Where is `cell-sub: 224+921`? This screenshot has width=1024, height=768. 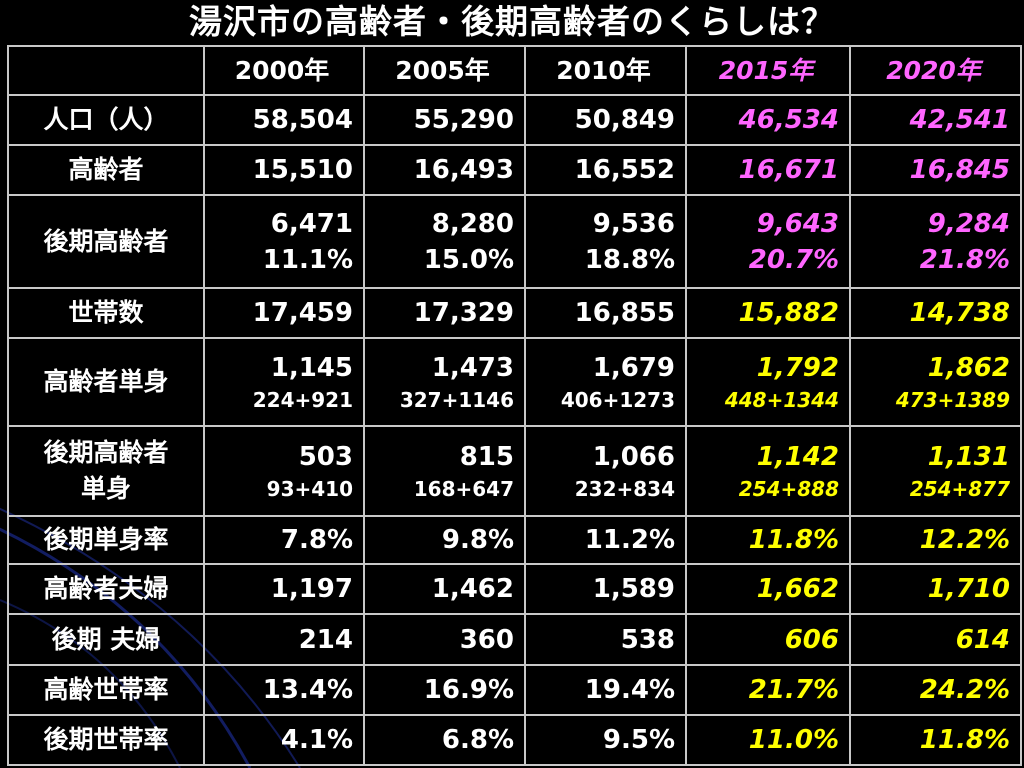
cell-sub: 224+921 is located at coordinates (302, 399).